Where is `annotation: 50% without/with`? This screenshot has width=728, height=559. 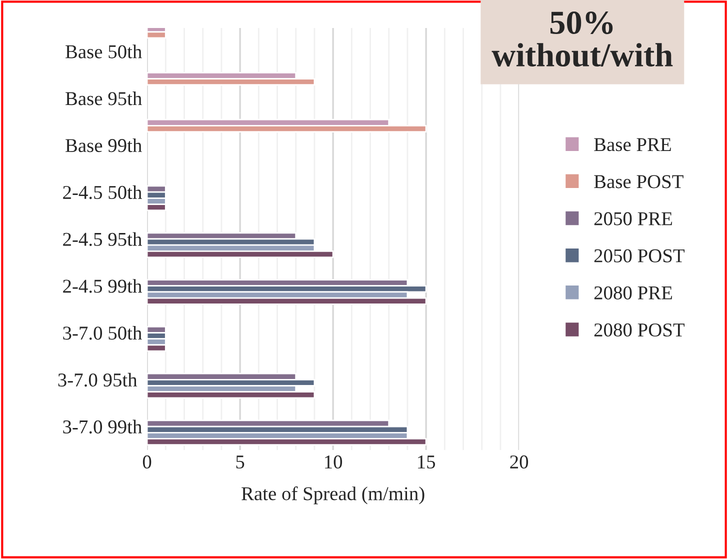 annotation: 50% without/with is located at coordinates (582, 39).